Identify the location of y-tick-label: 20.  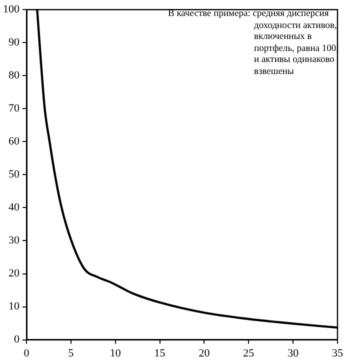
(14, 274).